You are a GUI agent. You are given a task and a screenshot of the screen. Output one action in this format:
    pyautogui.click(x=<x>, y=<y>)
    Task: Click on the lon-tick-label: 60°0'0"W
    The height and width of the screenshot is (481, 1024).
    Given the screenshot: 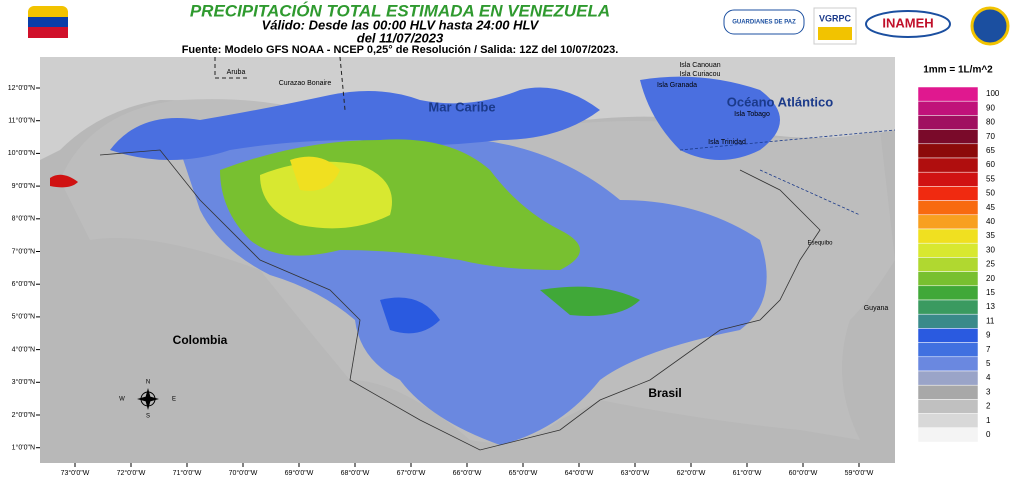 What is the action you would take?
    pyautogui.click(x=803, y=473)
    